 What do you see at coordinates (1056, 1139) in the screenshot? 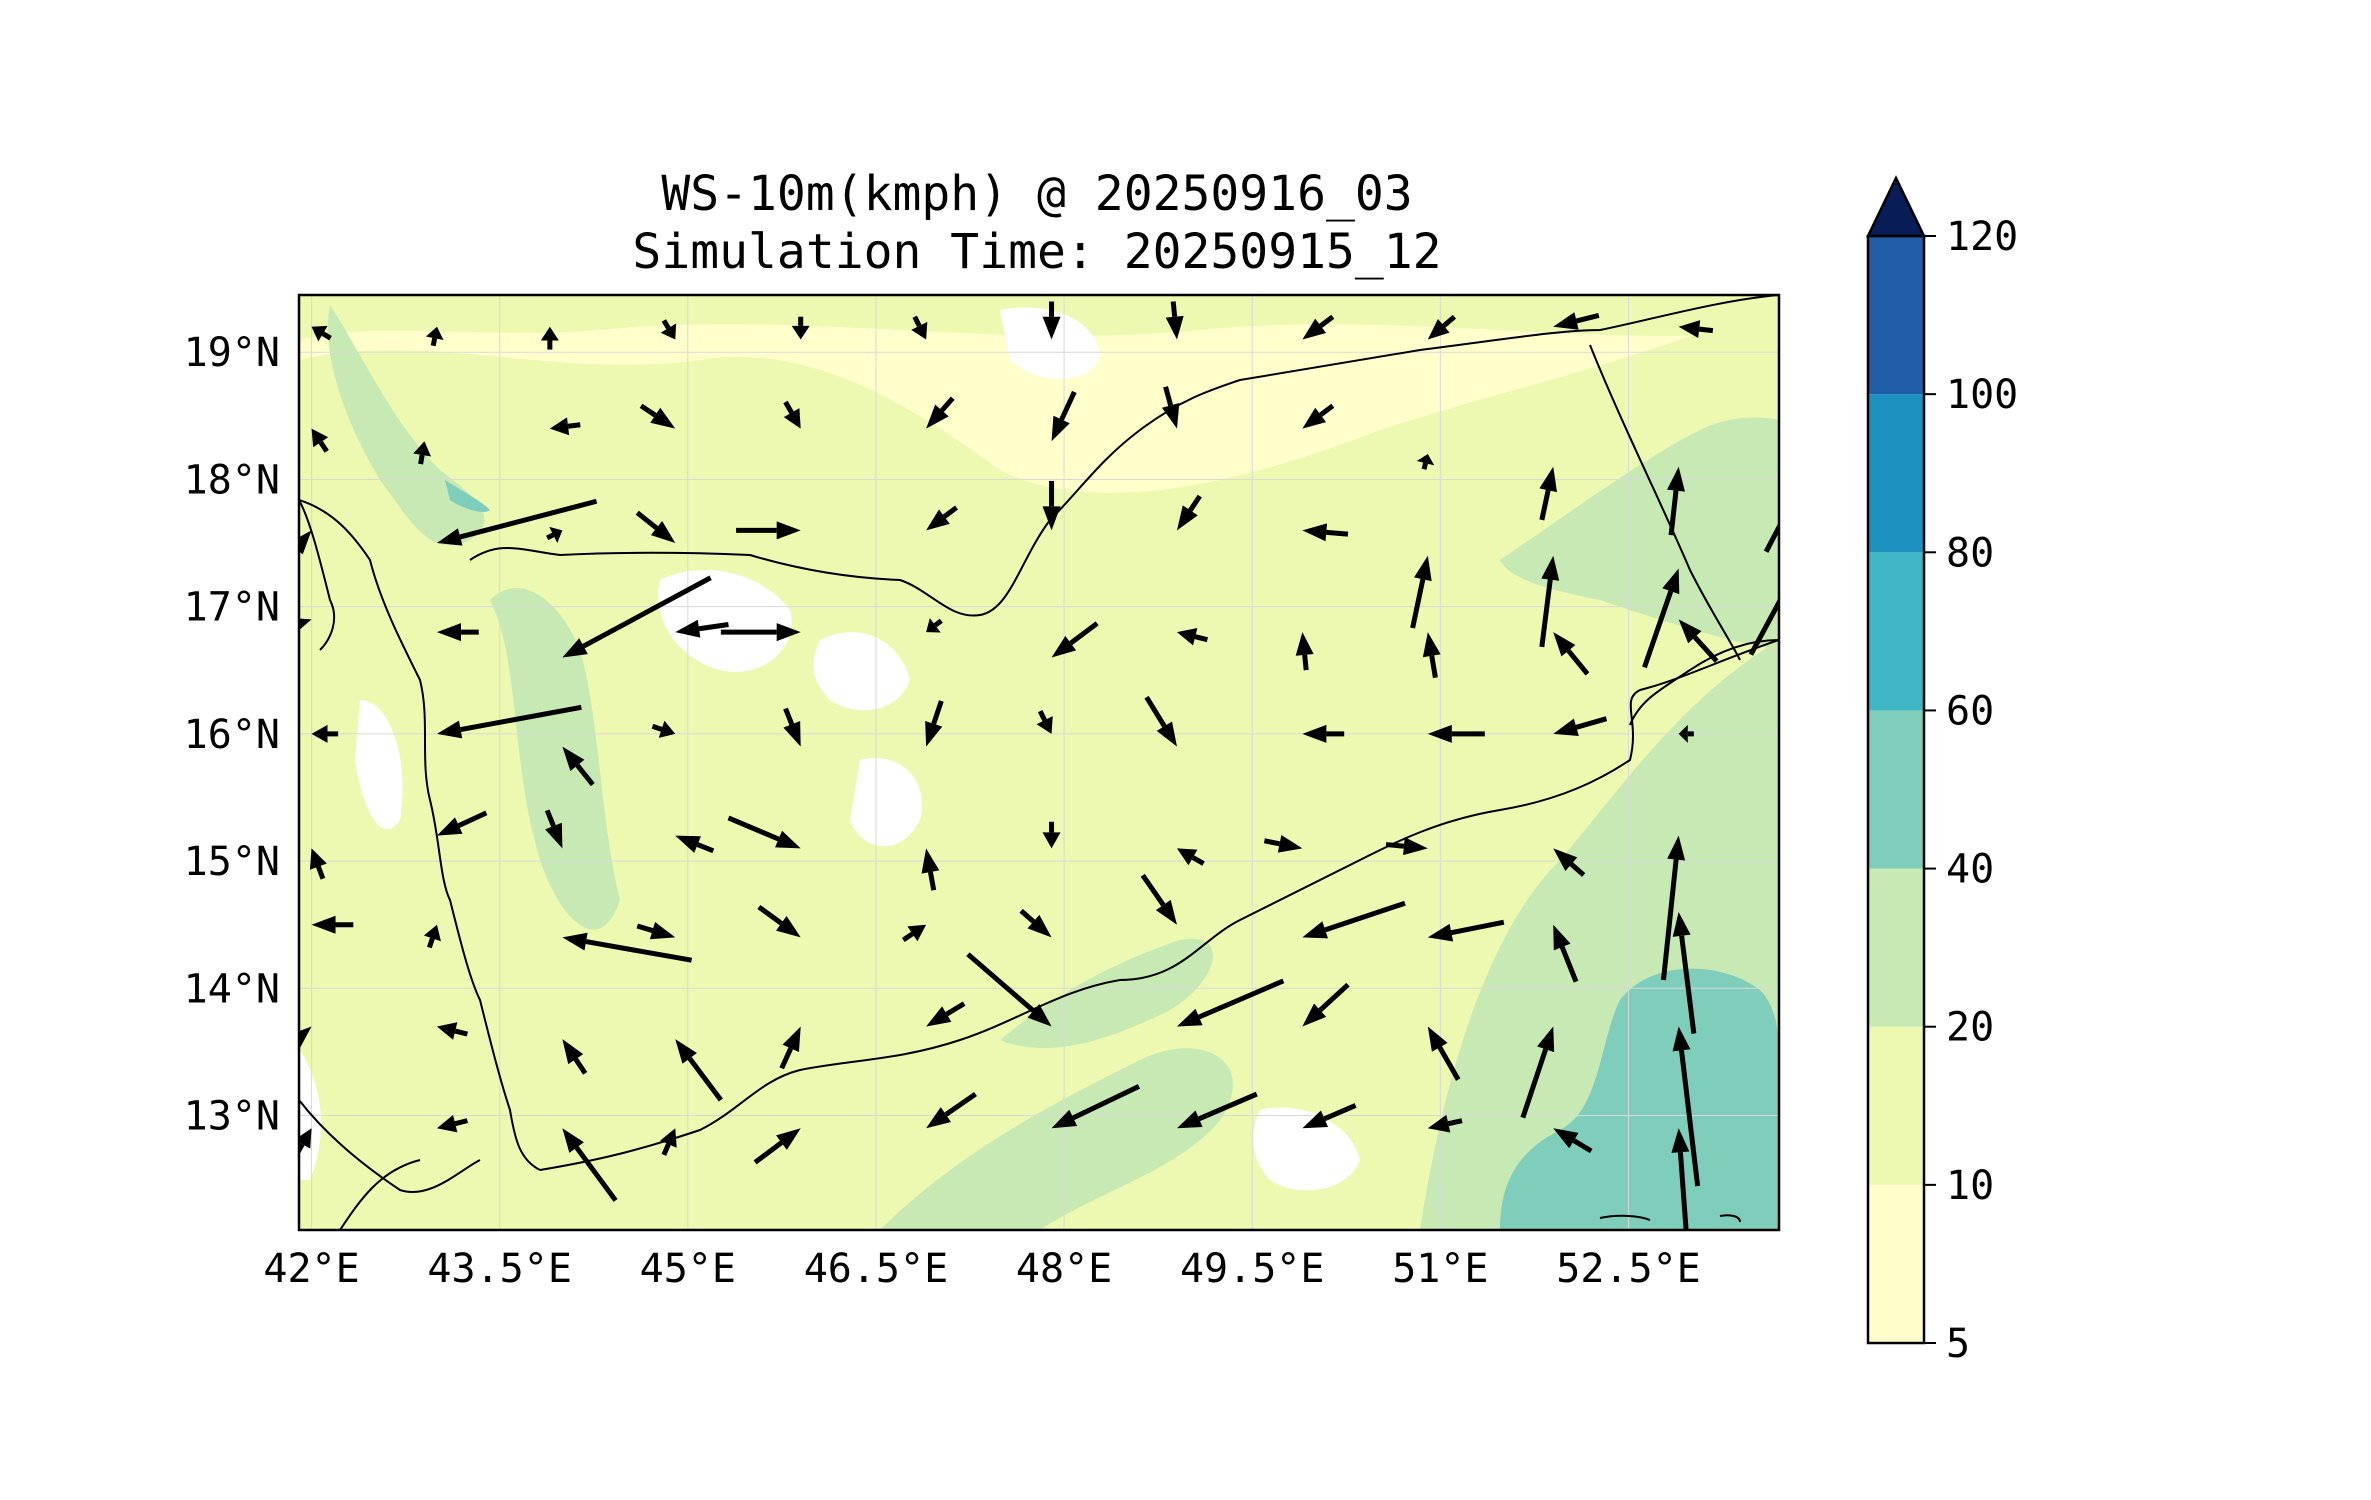
I see `contour-20-40-gulf` at bounding box center [1056, 1139].